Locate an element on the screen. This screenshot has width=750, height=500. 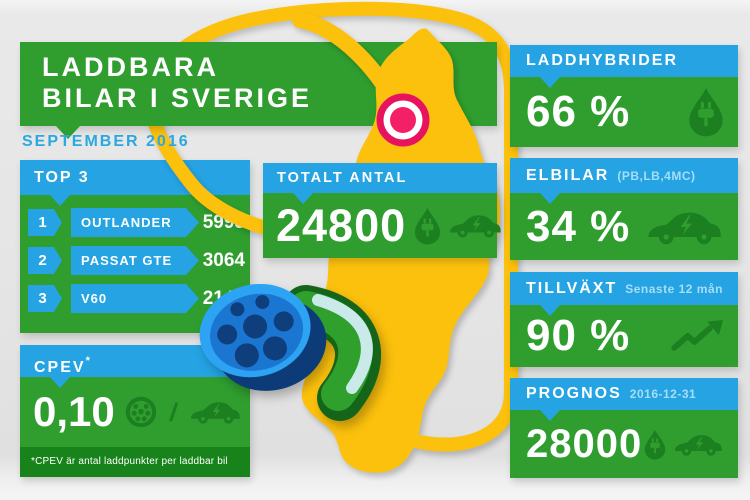
totalt-antal-header: TOTALT ANTAL is located at coordinates (380, 183).